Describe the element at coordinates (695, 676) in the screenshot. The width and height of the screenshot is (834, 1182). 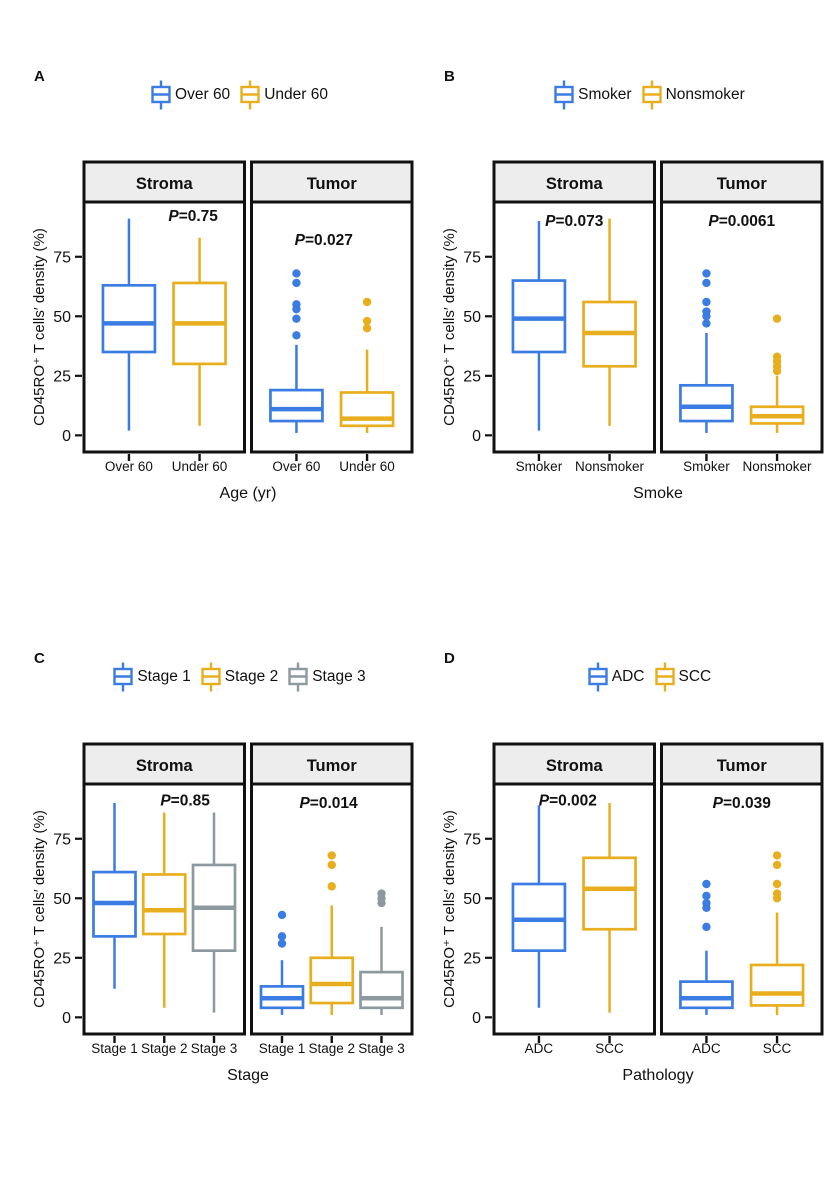
I see `legend-label: SCC` at that location.